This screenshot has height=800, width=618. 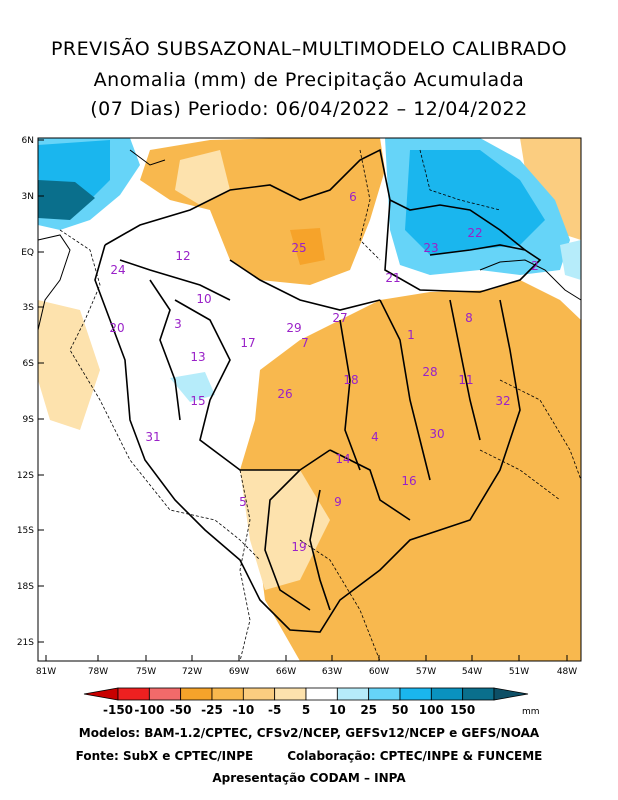 I want to click on basin-label-9: 9, so click(x=338, y=502).